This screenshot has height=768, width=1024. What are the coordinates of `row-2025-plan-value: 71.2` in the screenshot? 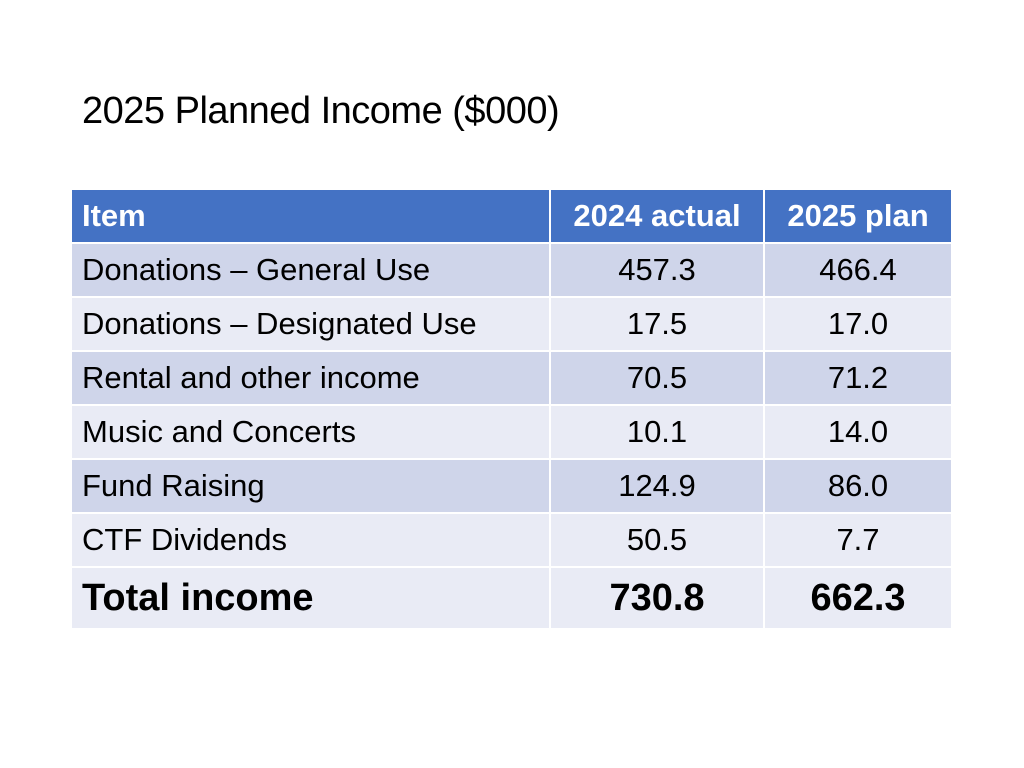 It's located at (858, 378).